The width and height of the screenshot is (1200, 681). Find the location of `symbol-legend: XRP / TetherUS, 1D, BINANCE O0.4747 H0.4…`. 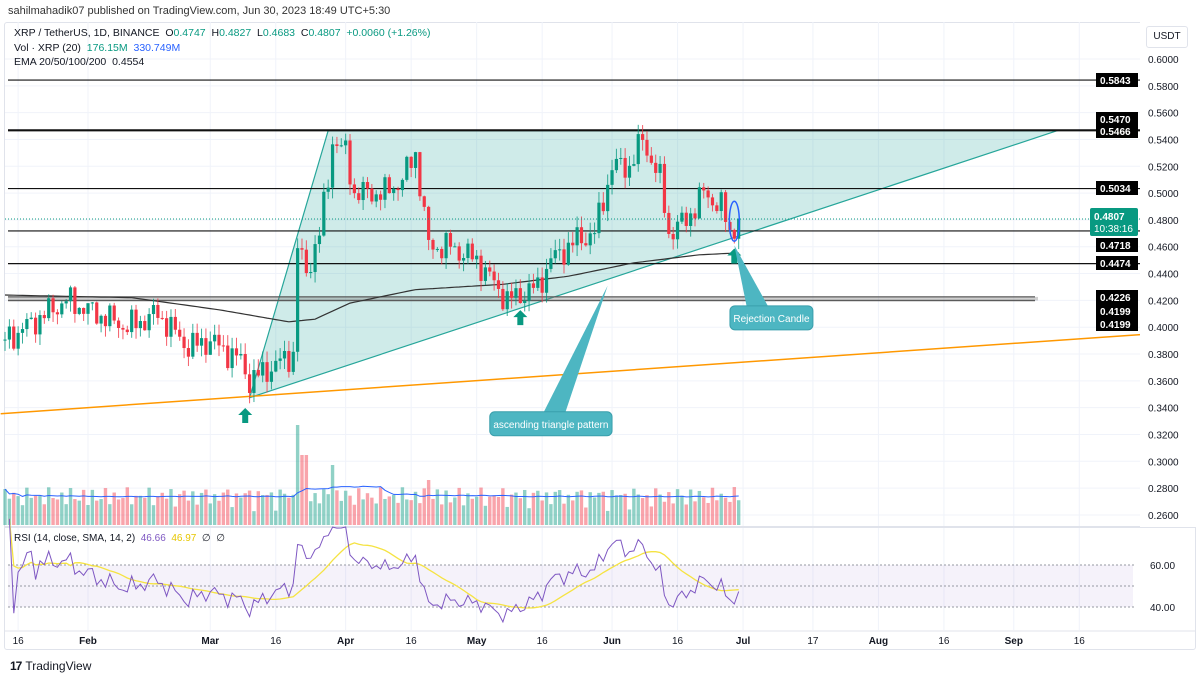

symbol-legend: XRP / TetherUS, 1D, BINANCE O0.4747 H0.4… is located at coordinates (222, 33).